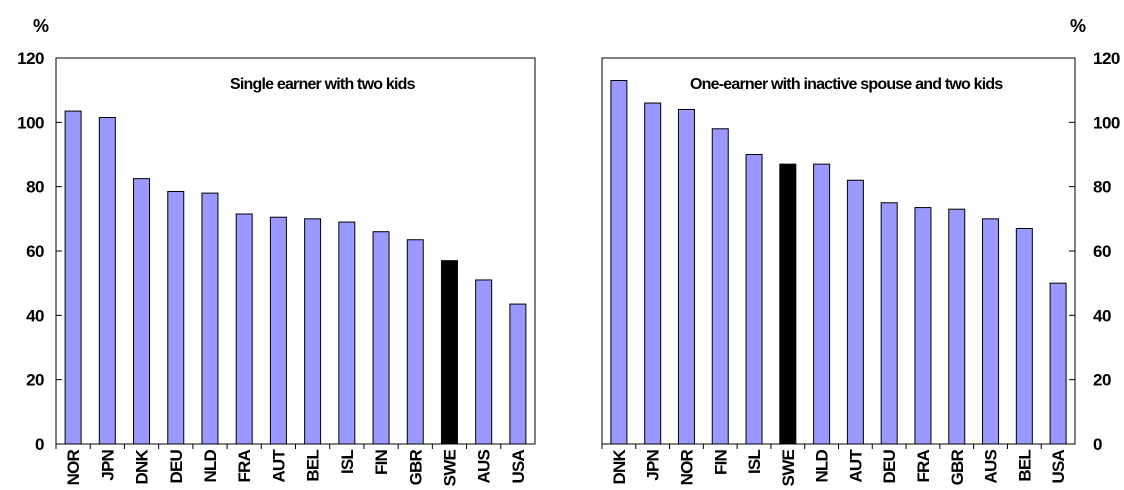 The image size is (1124, 490). What do you see at coordinates (35, 187) in the screenshot?
I see `left-y-tick-label: 80` at bounding box center [35, 187].